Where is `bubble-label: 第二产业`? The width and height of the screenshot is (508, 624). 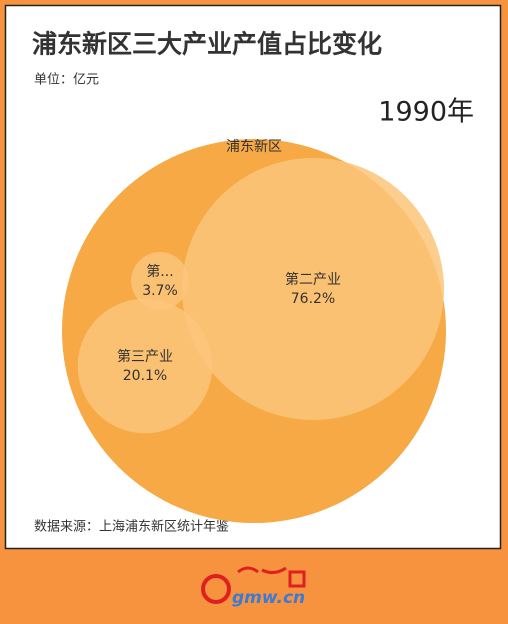
bubble-label: 第二产业 is located at coordinates (313, 279).